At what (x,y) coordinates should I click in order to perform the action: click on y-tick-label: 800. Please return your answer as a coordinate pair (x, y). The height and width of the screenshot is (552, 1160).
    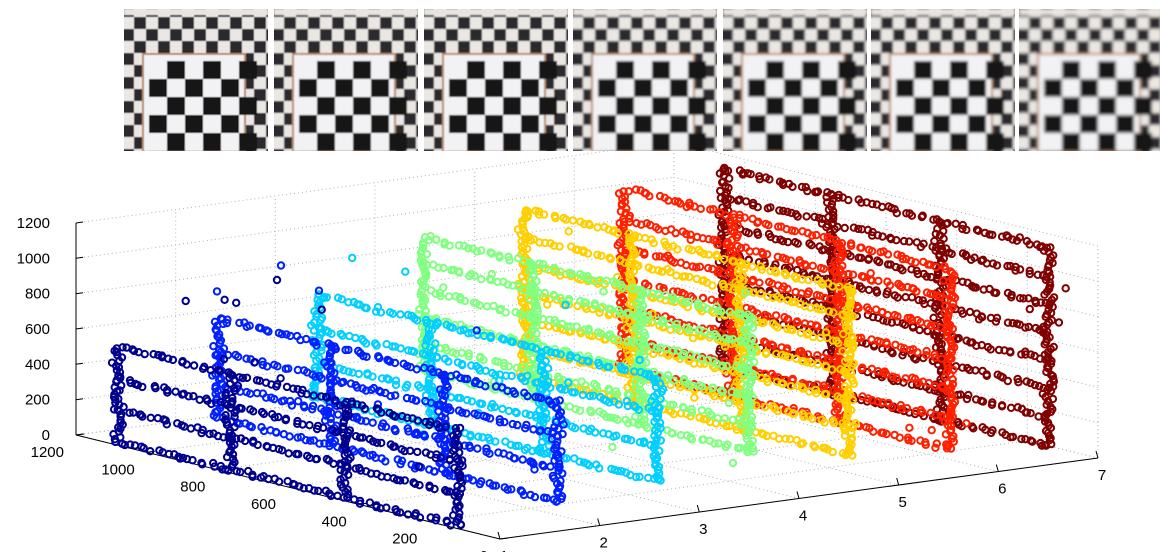
    Looking at the image, I should click on (192, 487).